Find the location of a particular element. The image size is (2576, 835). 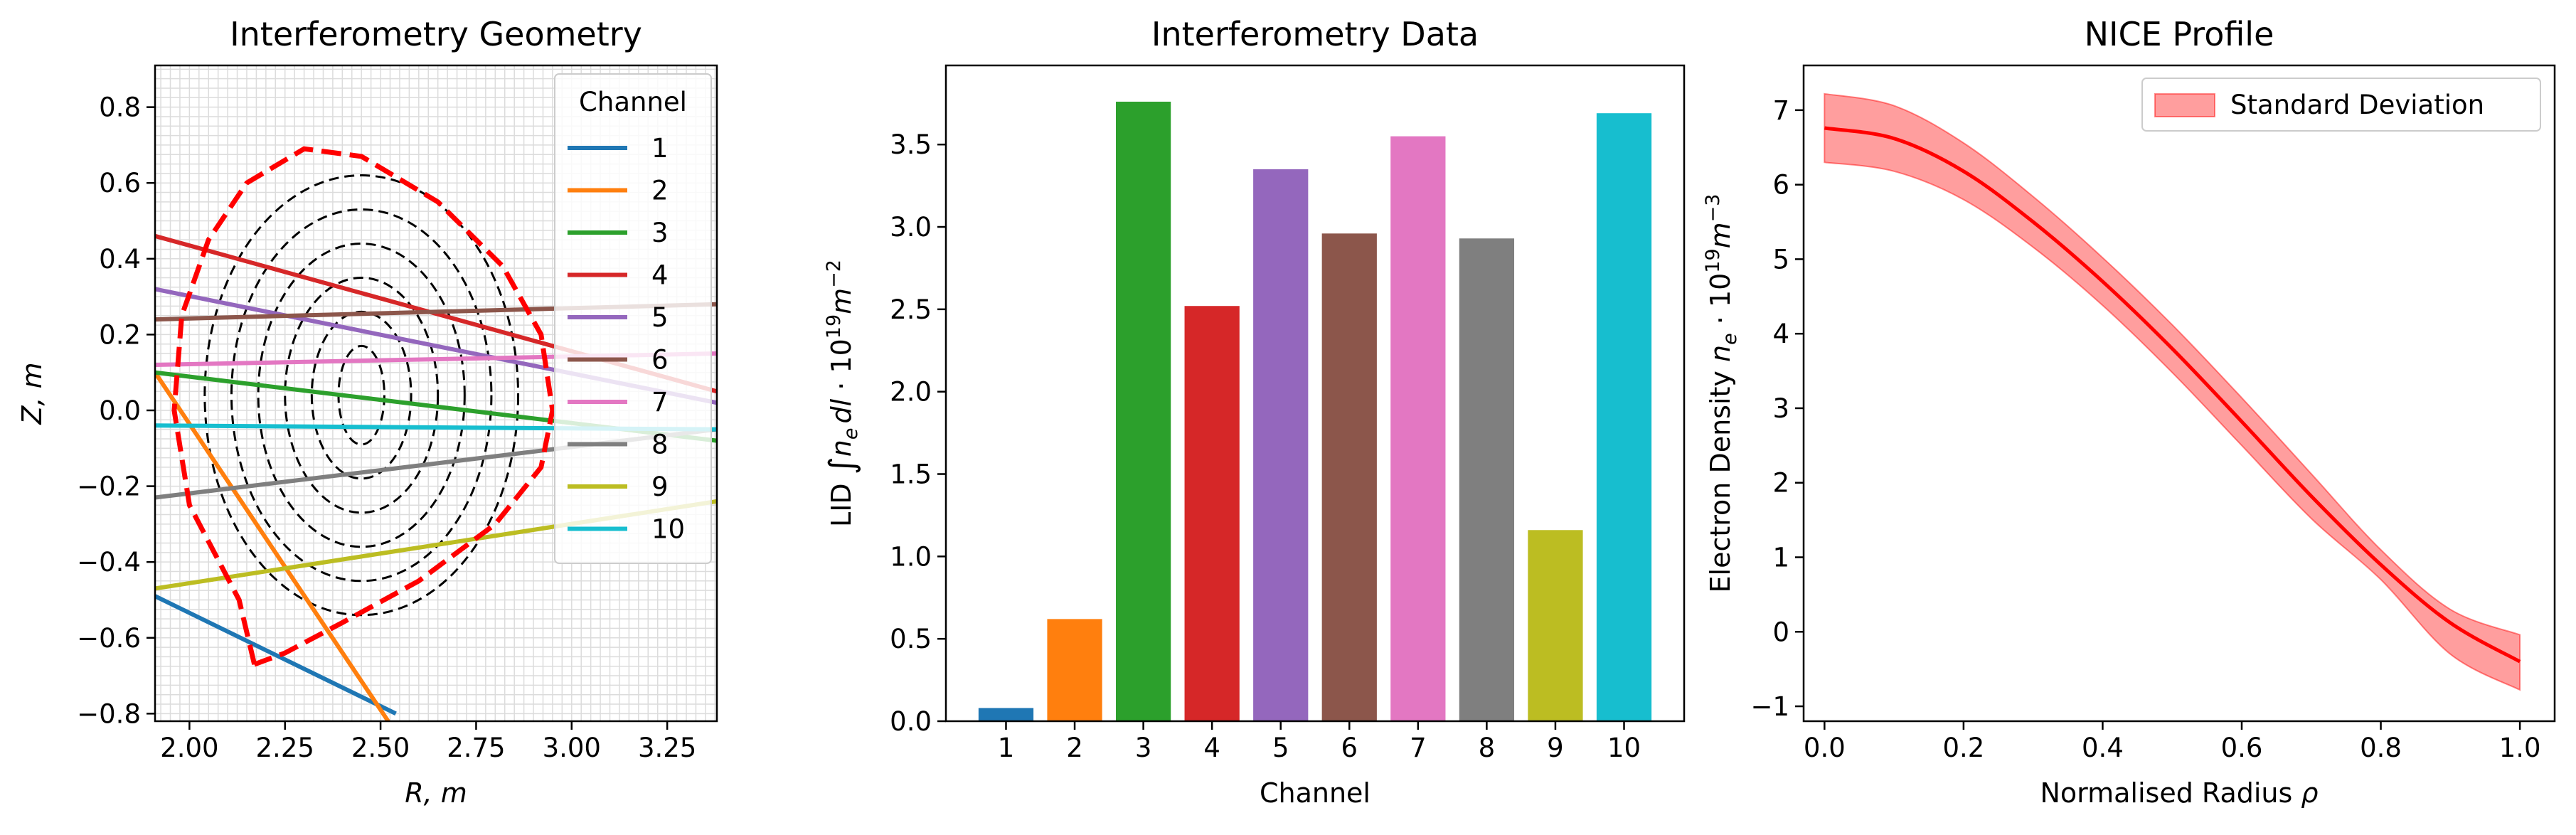

y-tick-label: 0.4 is located at coordinates (120, 259).